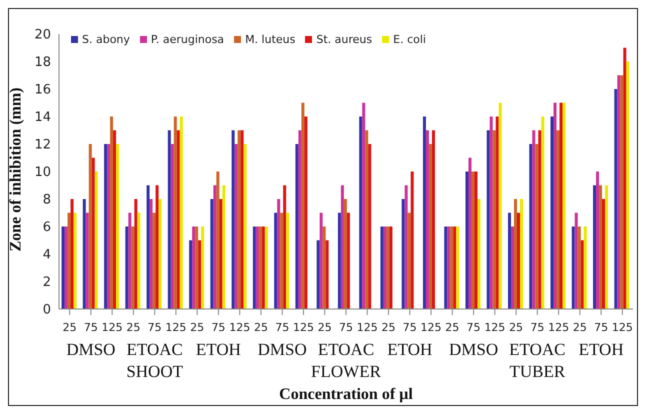 The height and width of the screenshot is (414, 646). What do you see at coordinates (346, 349) in the screenshot?
I see `text: ETOAC` at bounding box center [346, 349].